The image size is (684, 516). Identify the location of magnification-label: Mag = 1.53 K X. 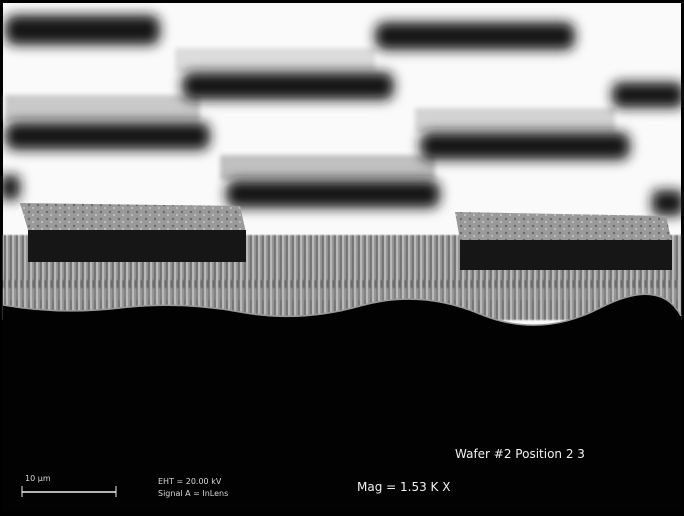
(403, 487).